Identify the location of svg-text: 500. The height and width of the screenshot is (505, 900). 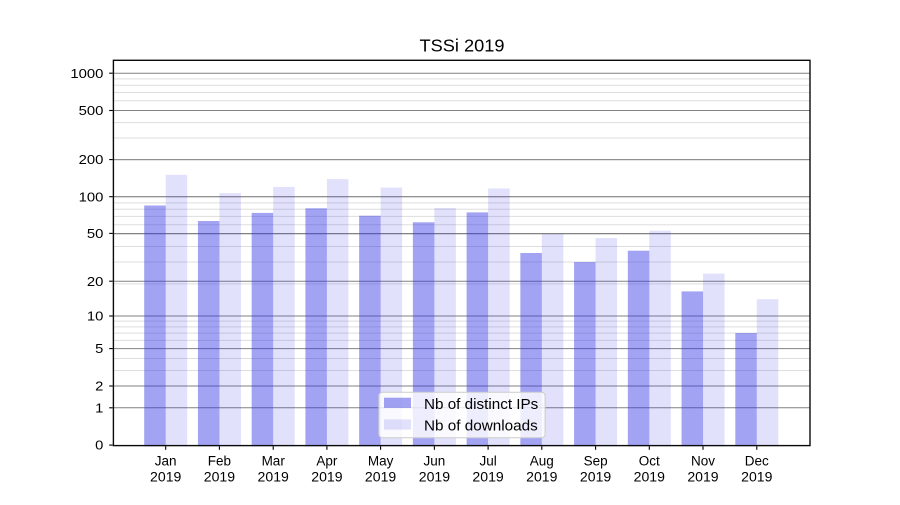
(91, 110).